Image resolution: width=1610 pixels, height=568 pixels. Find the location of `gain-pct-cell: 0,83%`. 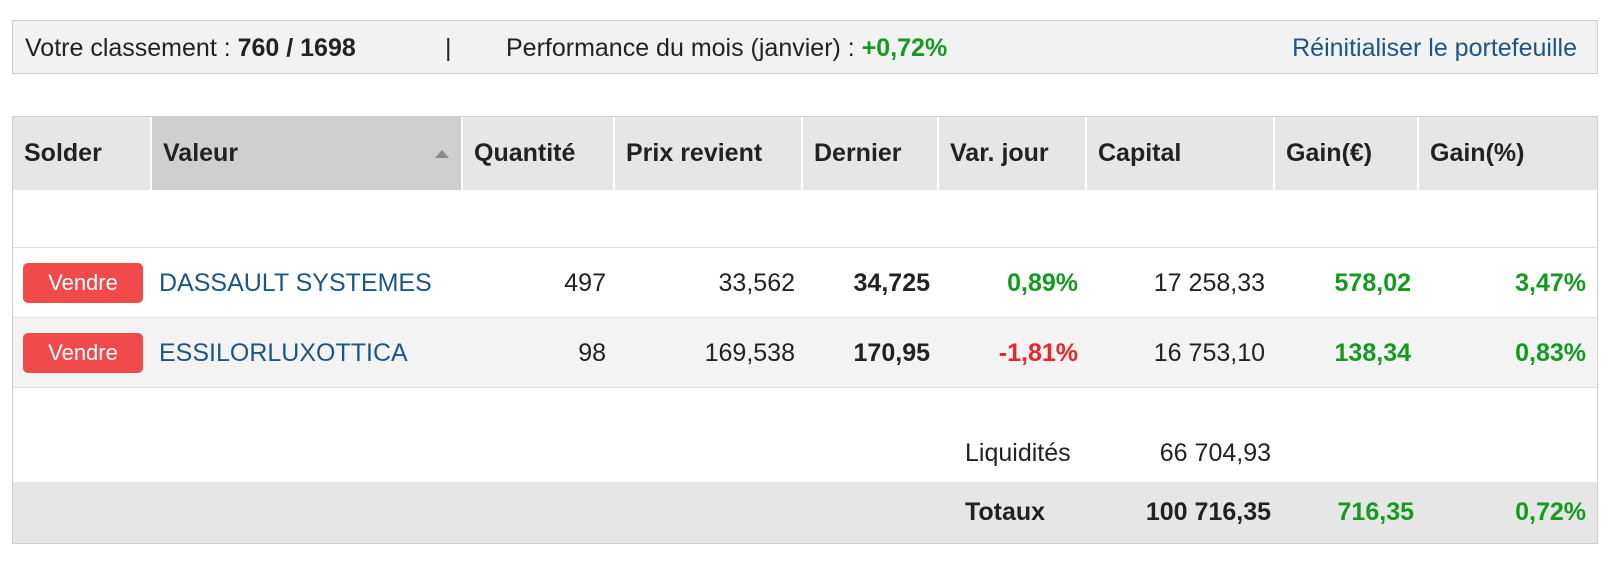

gain-pct-cell: 0,83% is located at coordinates (1550, 353).